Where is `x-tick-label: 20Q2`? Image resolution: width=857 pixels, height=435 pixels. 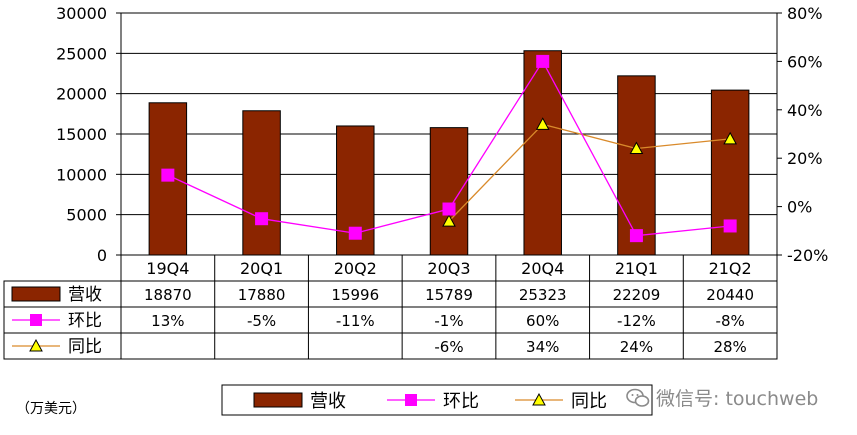
x-tick-label: 20Q2 is located at coordinates (355, 268).